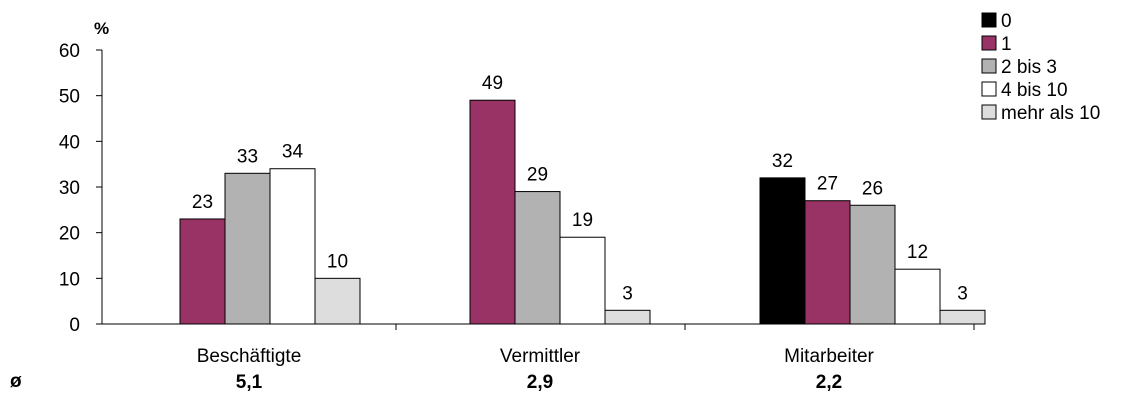  I want to click on legend-label: 4 bis 10, so click(1034, 90).